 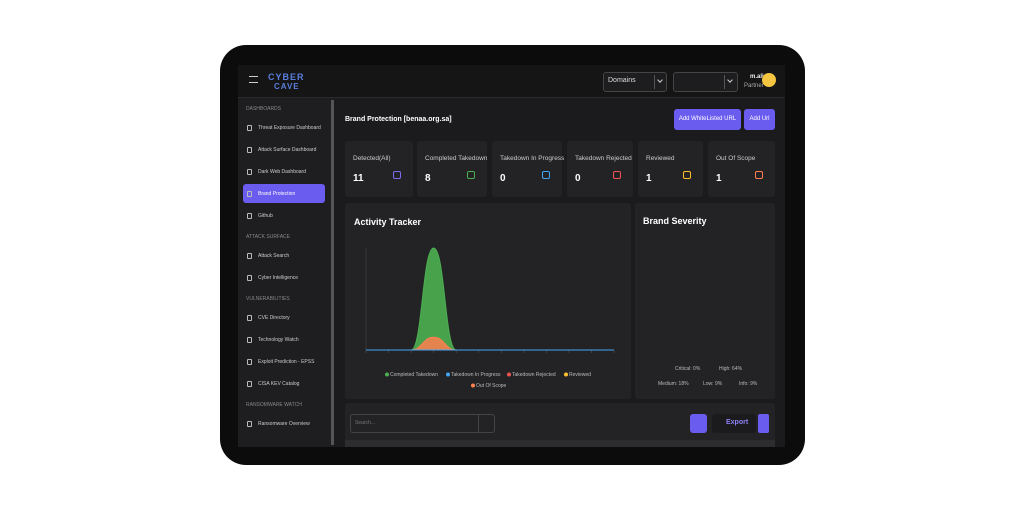 I want to click on legend-label: Medium: 18%, so click(x=673, y=384).